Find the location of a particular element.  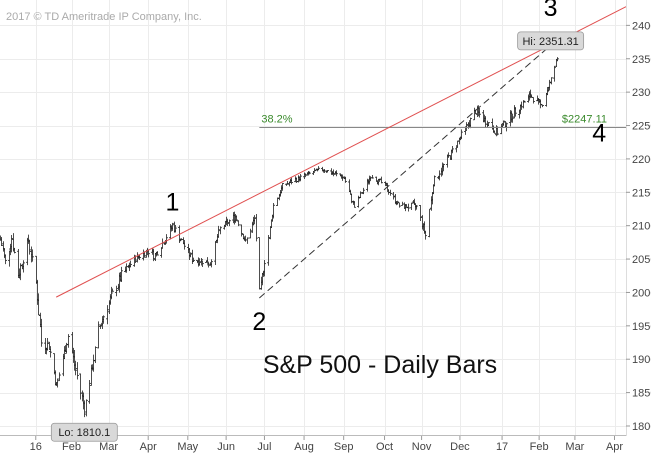

wave-label-3: 3 is located at coordinates (551, 11).